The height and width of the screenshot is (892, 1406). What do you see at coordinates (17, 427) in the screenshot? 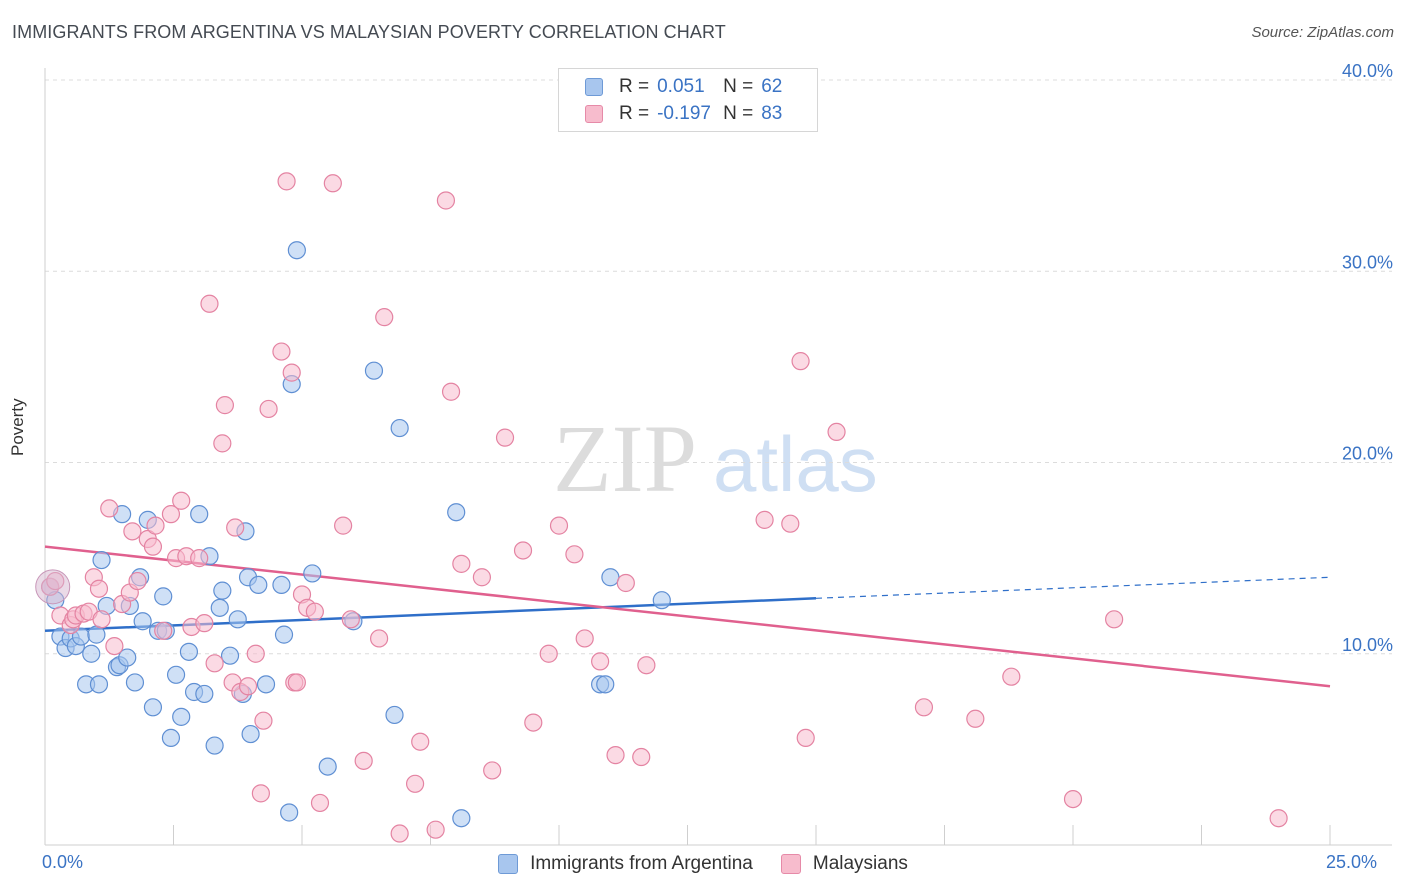
I see `y-axis-label: Poverty` at bounding box center [17, 427].